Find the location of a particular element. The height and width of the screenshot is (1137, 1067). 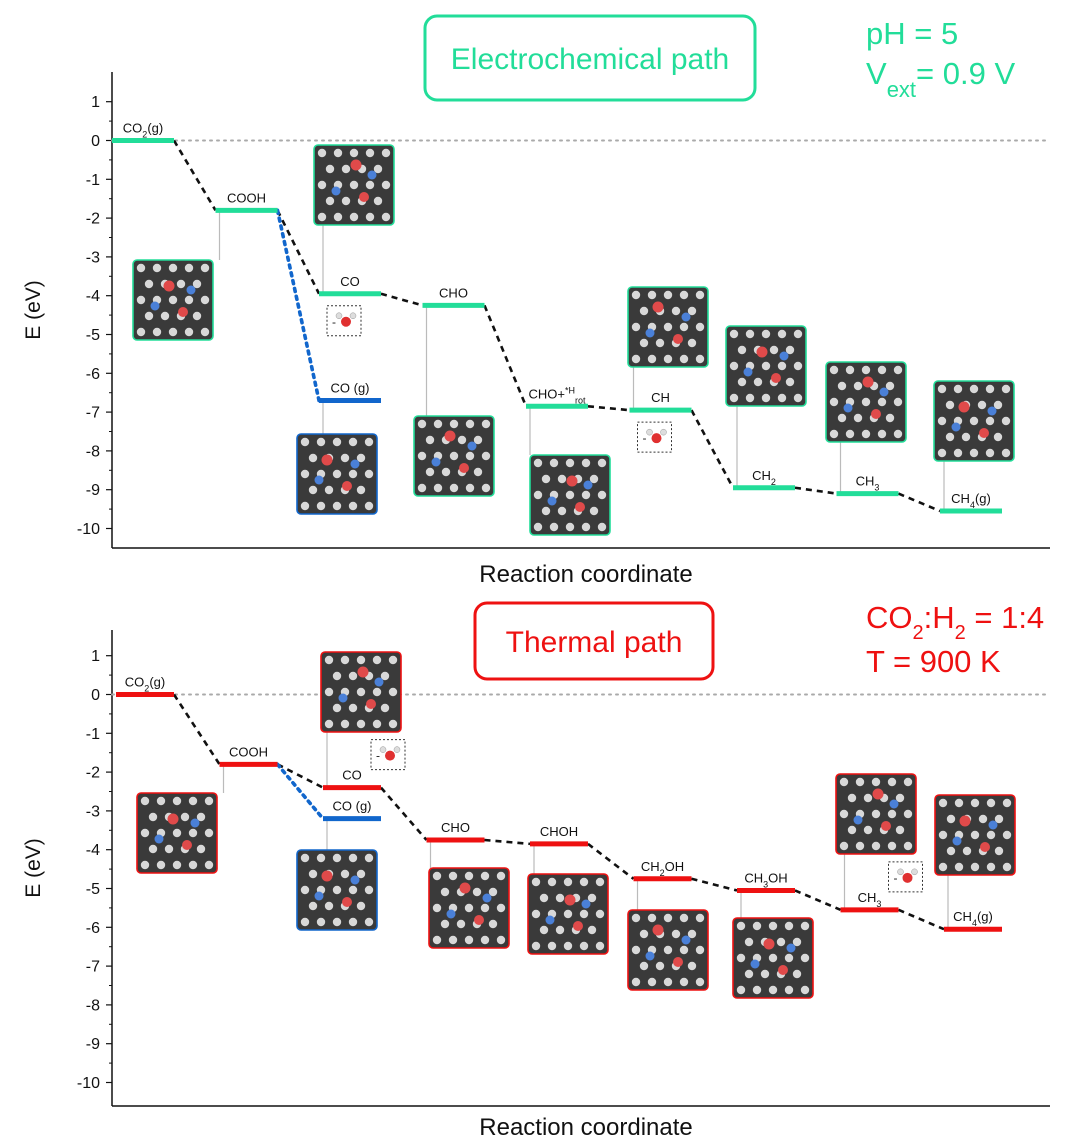

level-label: COOH is located at coordinates (248, 751).